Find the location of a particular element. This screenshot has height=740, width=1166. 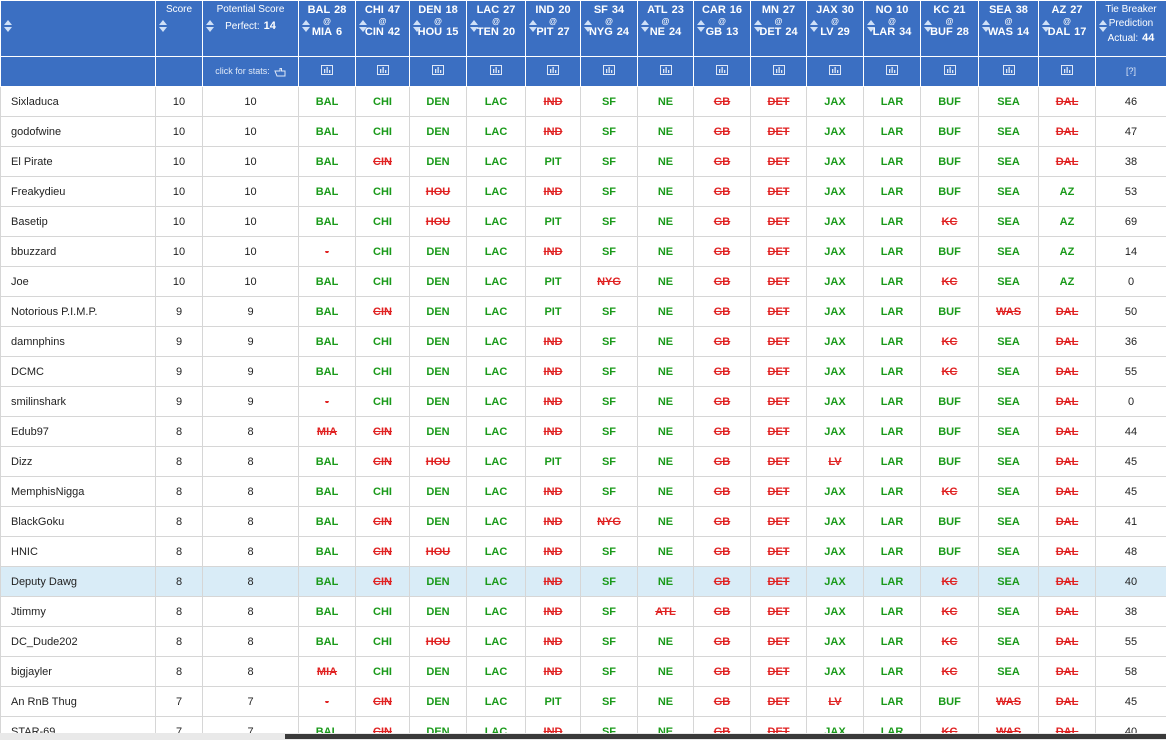

score: 8 is located at coordinates (179, 521).